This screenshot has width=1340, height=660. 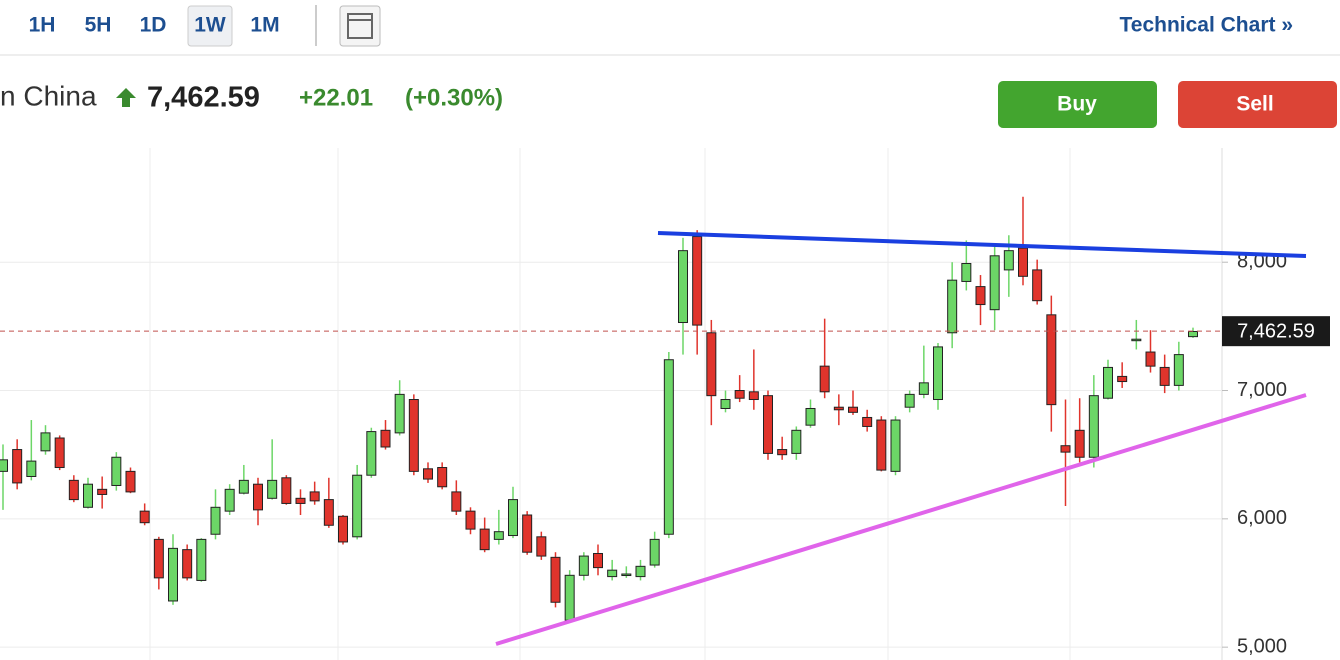 I want to click on instrument-name: n China, so click(x=48, y=95).